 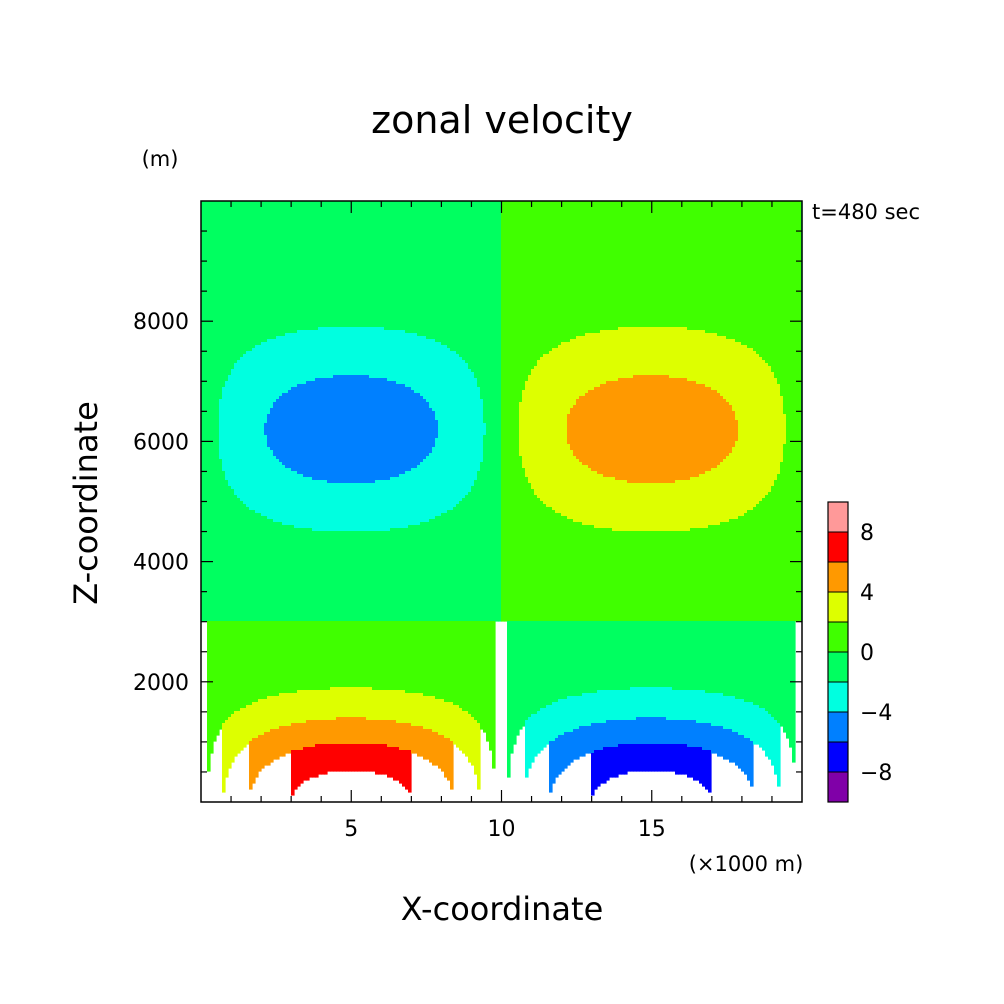 What do you see at coordinates (652, 829) in the screenshot?
I see `x-tick-label: 15` at bounding box center [652, 829].